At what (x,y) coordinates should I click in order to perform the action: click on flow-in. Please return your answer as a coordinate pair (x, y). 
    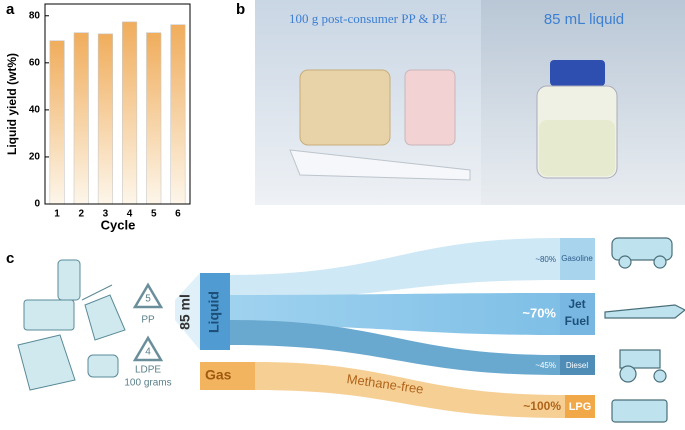
    Looking at the image, I should click on (187, 311).